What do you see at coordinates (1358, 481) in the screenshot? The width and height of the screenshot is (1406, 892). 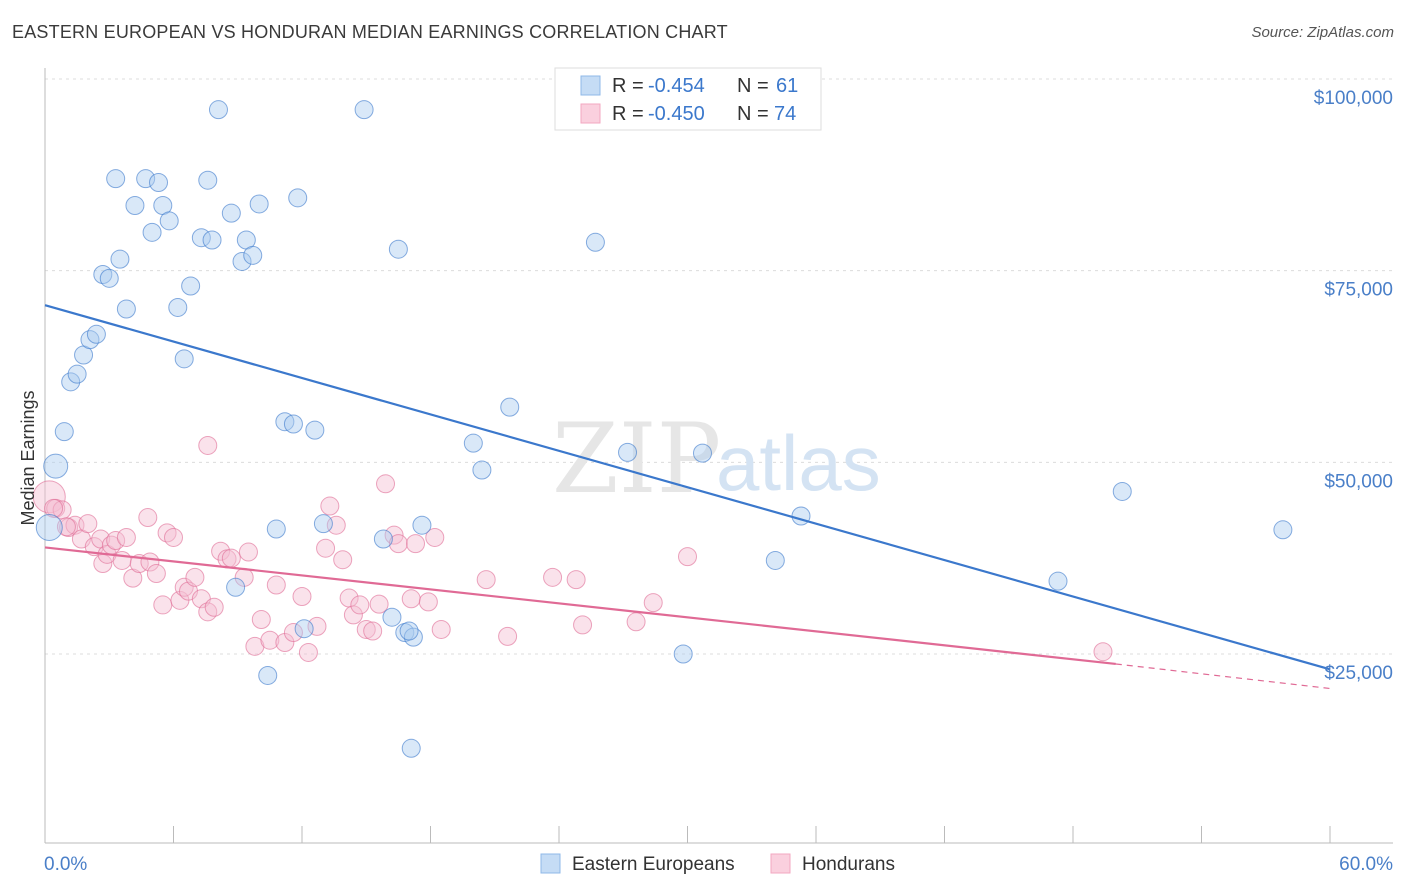 I see `y-tick-label-1: $50,000` at bounding box center [1358, 481].